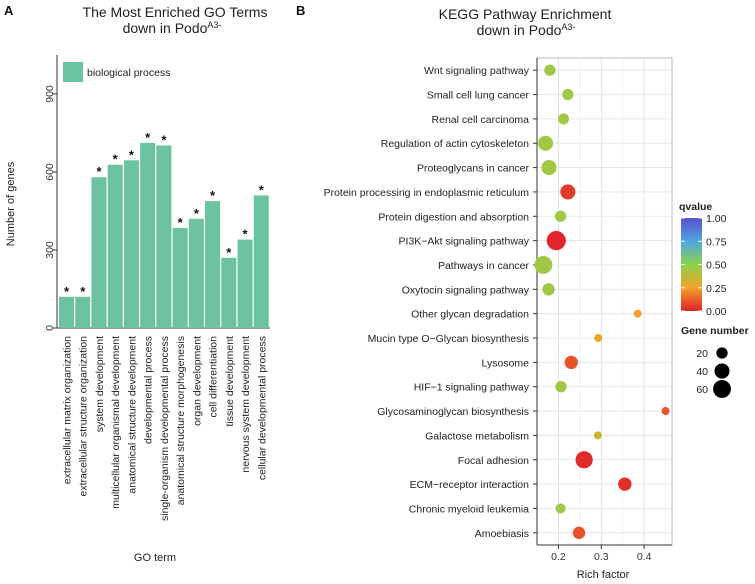 This screenshot has height=584, width=755. Describe the element at coordinates (9, 10) in the screenshot. I see `panel-letter-a: A` at that location.